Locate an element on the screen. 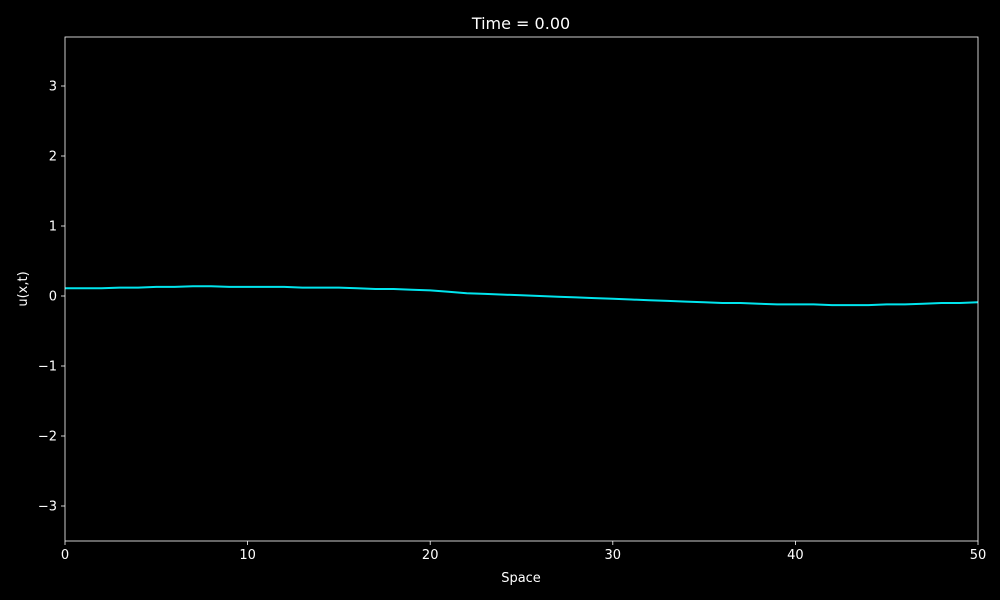 Image resolution: width=1000 pixels, height=600 pixels. y-tick-label: 2 is located at coordinates (53, 157).